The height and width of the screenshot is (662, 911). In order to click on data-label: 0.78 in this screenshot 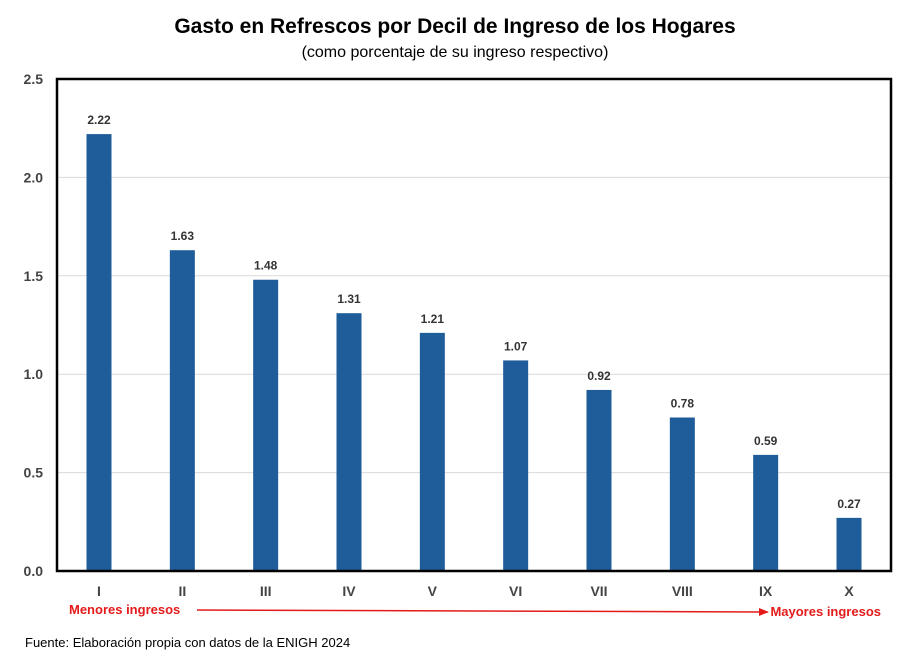, I will do `click(683, 403)`.